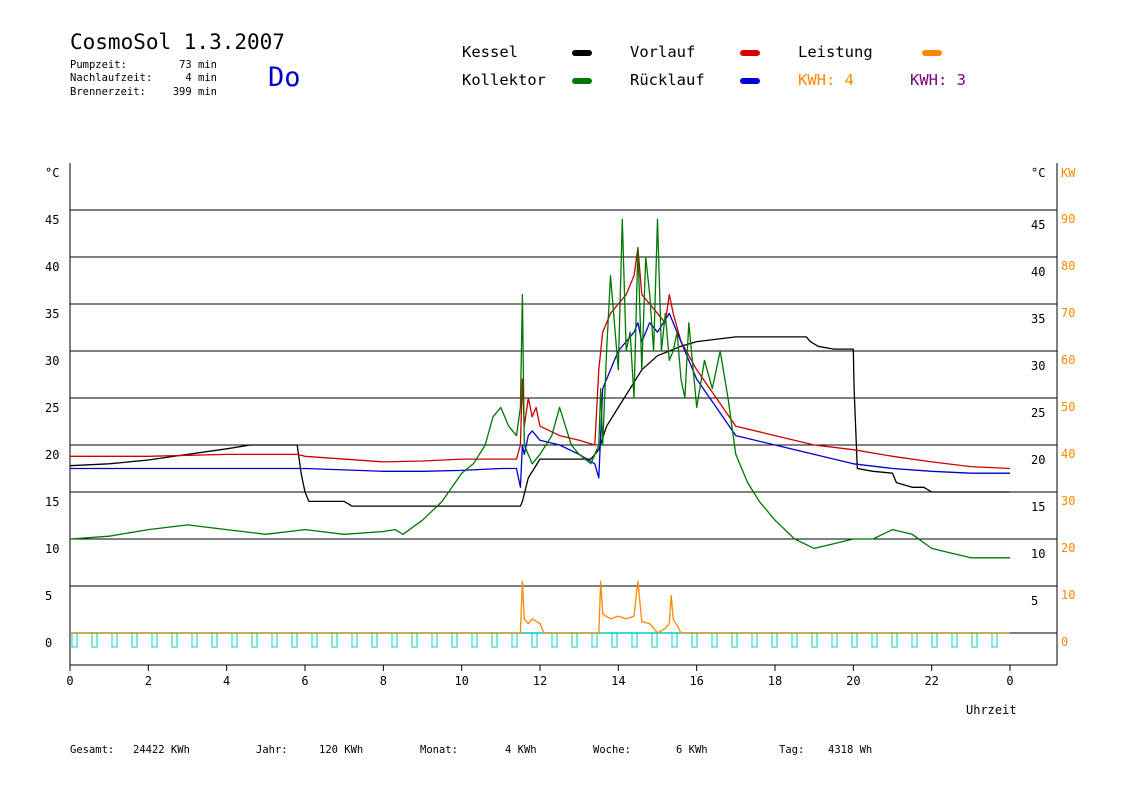 This screenshot has height=812, width=1148. I want to click on y-tick-label-right: 40, so click(1038, 272).